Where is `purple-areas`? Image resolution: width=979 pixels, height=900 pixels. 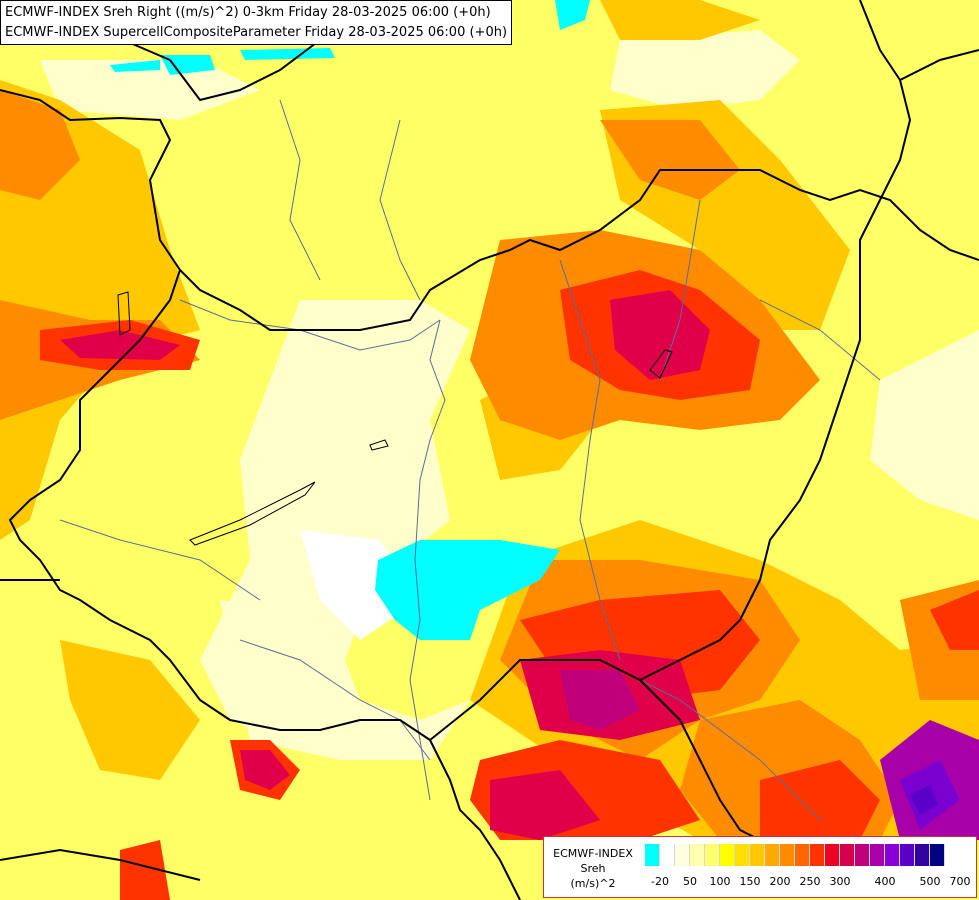
purple-areas is located at coordinates (769, 755).